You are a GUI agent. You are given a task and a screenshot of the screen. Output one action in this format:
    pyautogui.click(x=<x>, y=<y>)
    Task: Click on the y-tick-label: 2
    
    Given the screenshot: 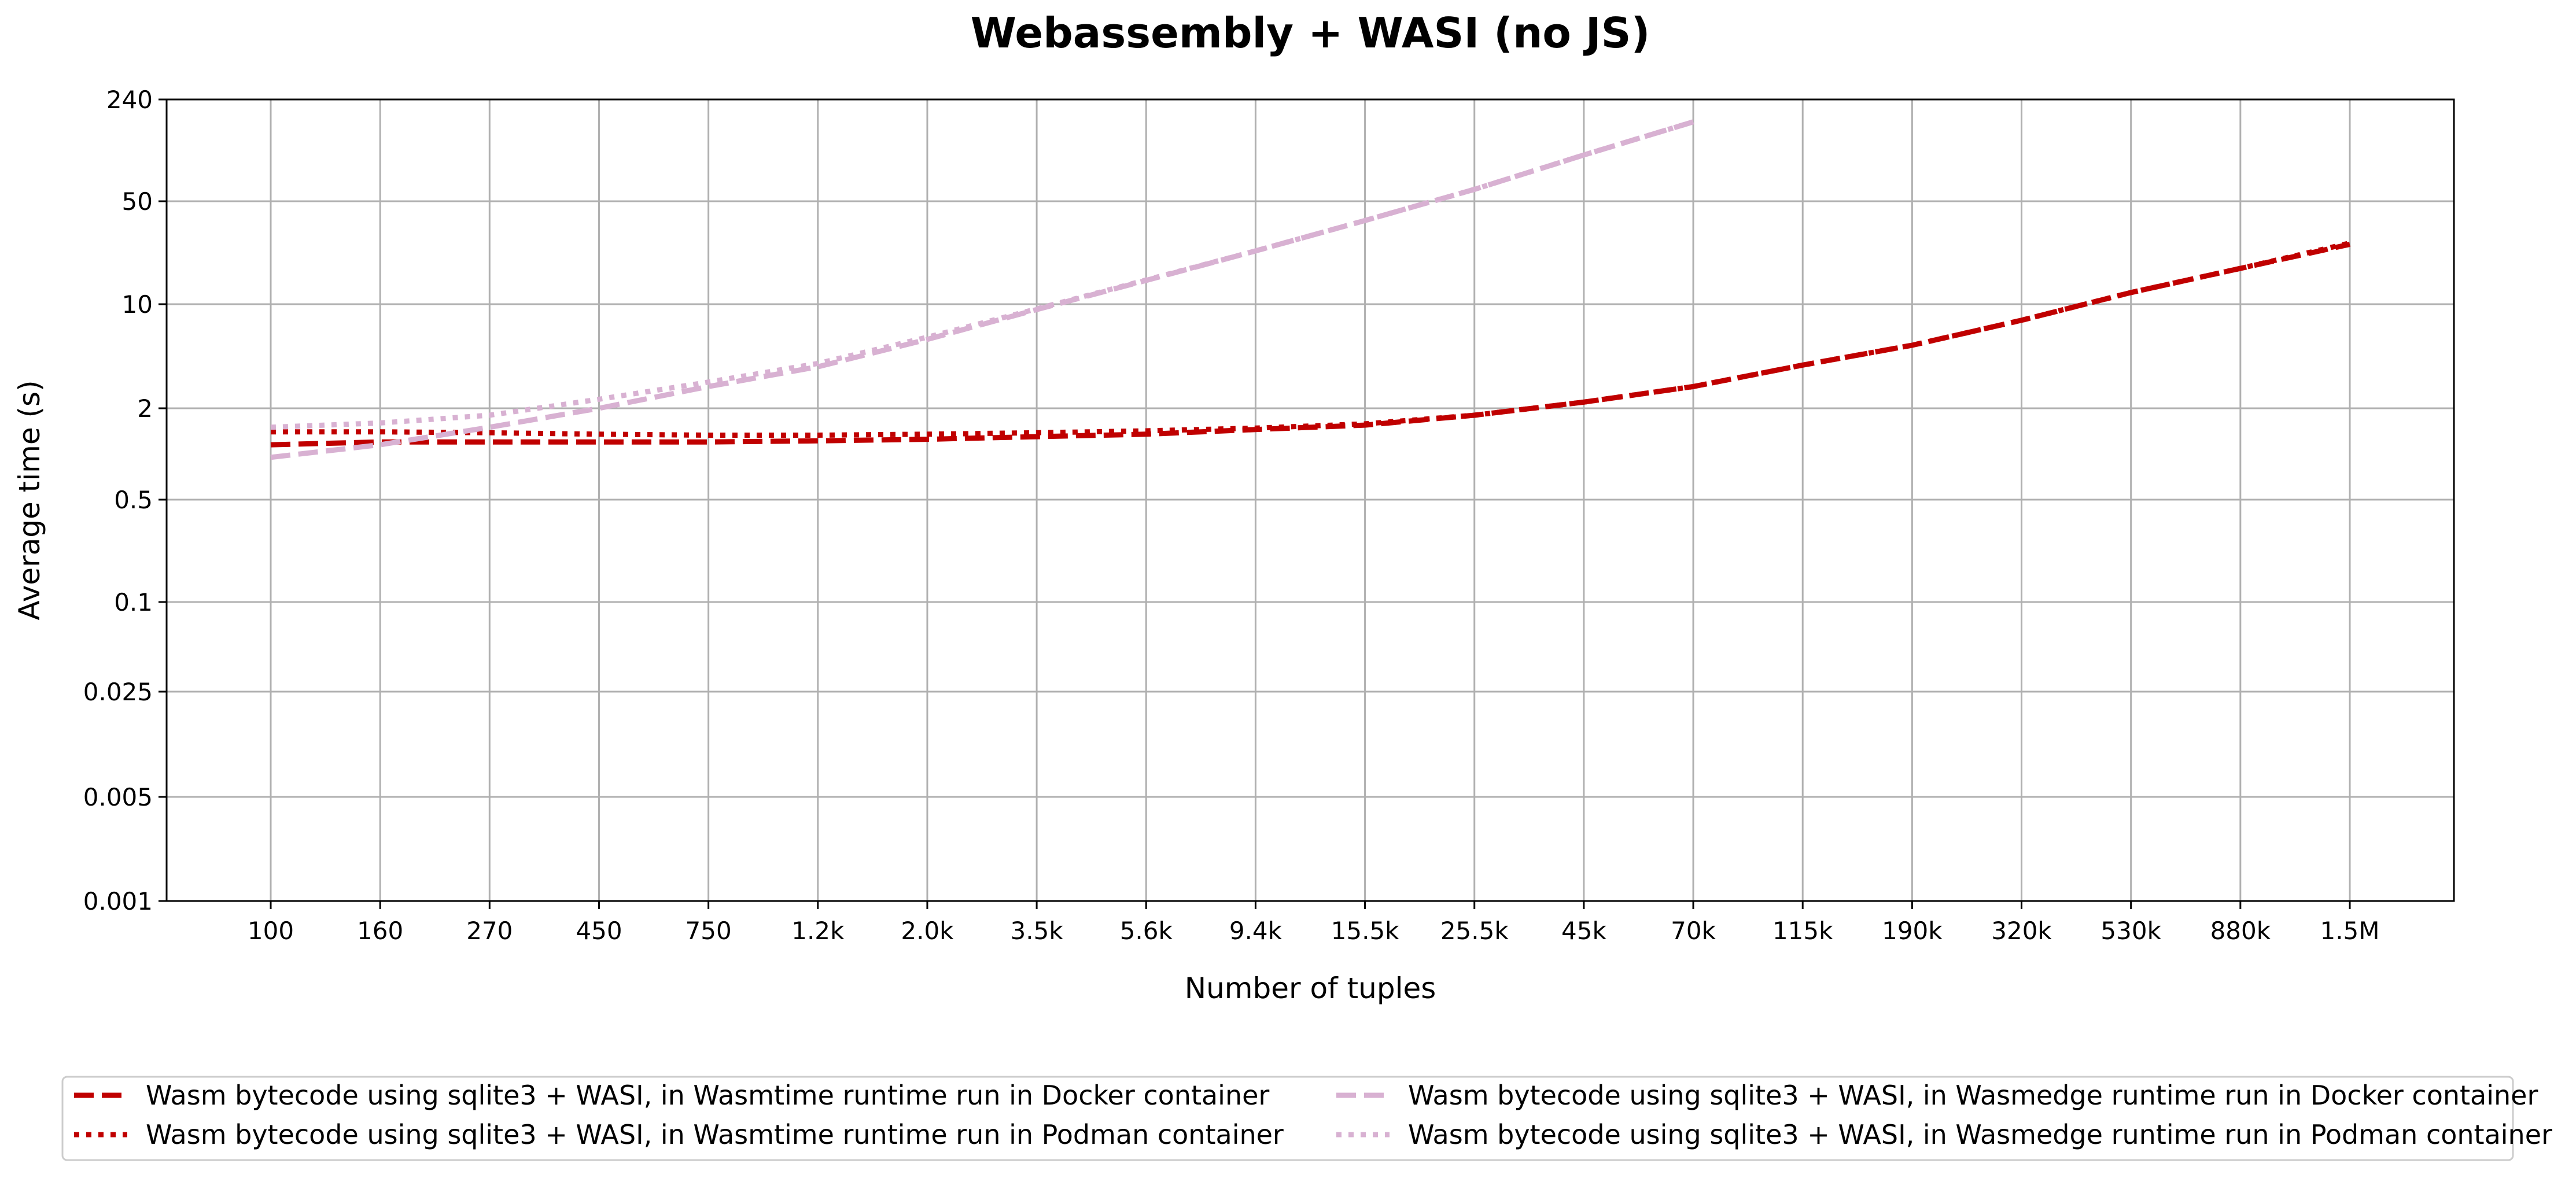 What is the action you would take?
    pyautogui.click(x=145, y=409)
    